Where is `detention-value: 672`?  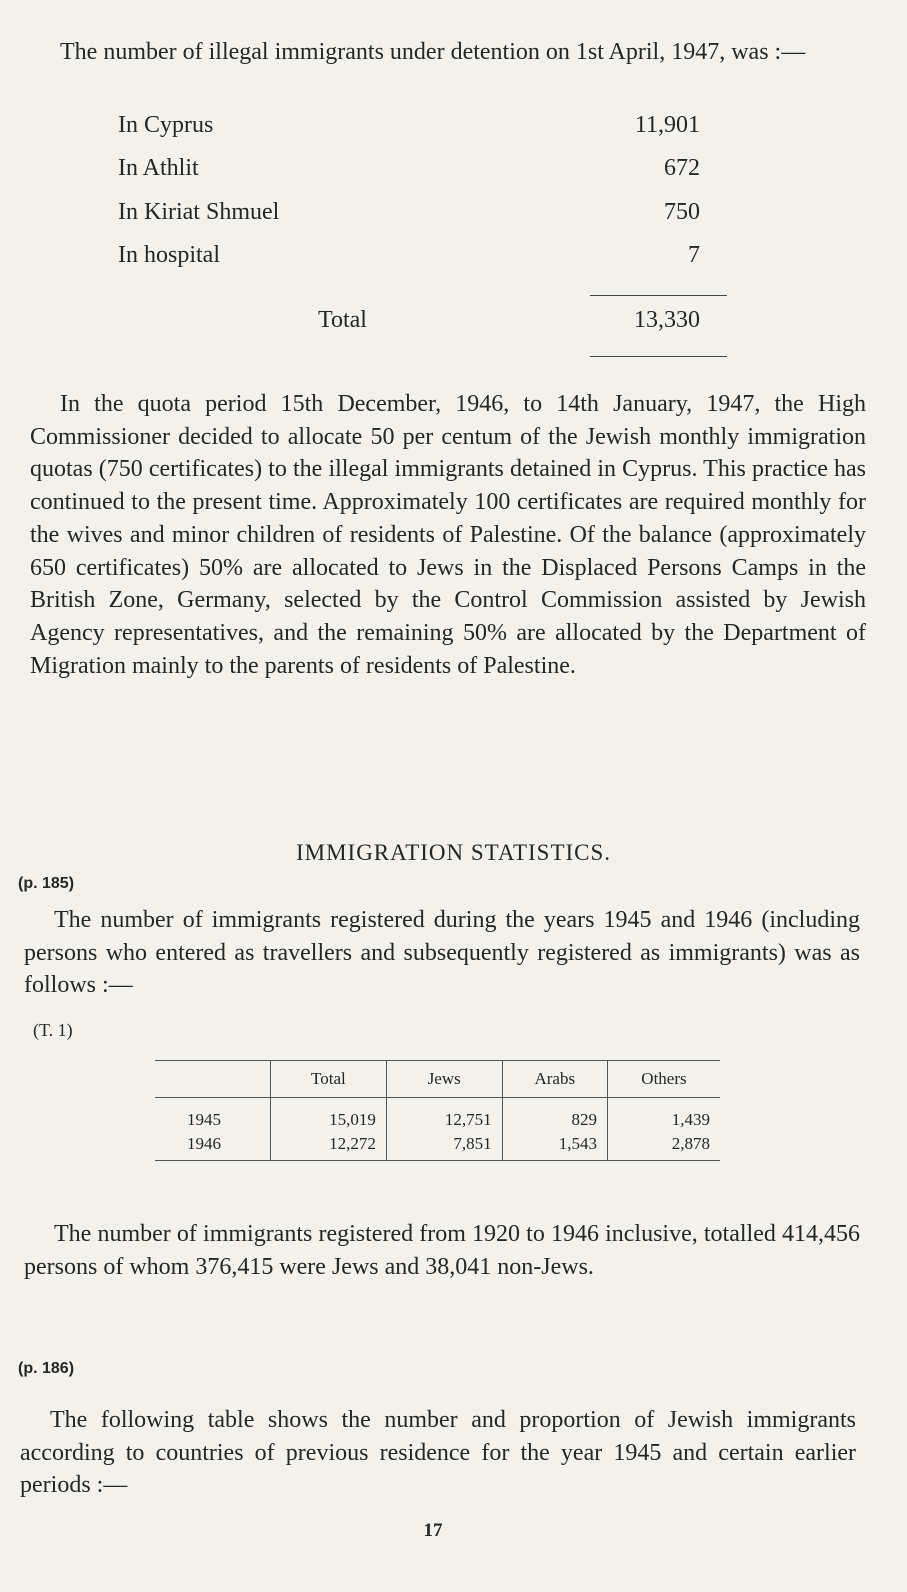
detention-value: 672 is located at coordinates (682, 168).